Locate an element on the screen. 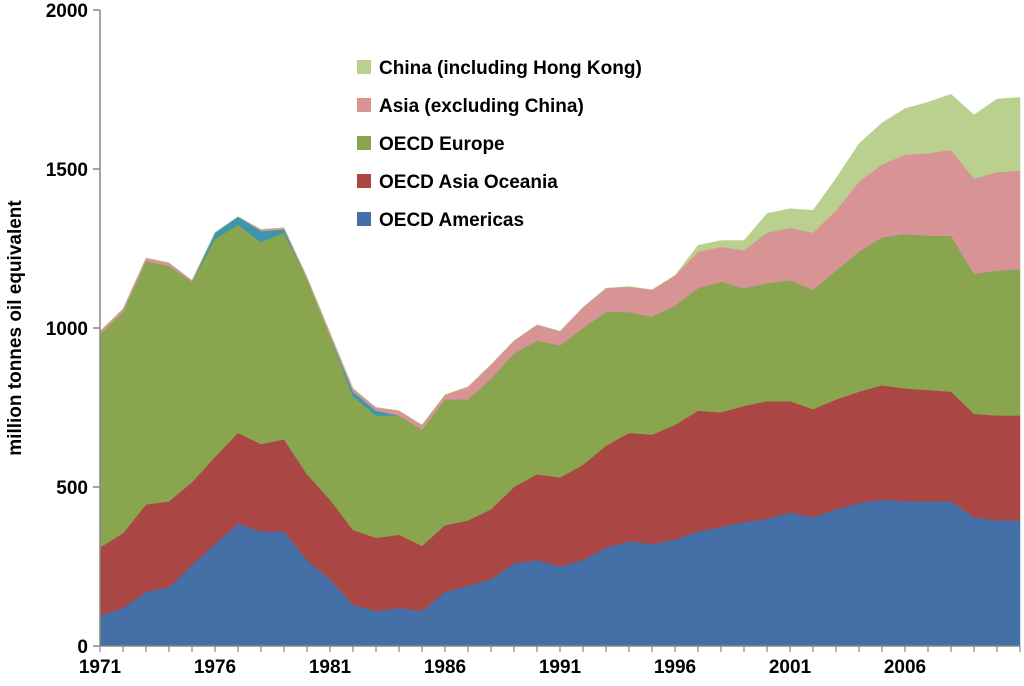 This screenshot has width=1024, height=686. legend-swatch-oecd-asia-oceania is located at coordinates (364, 181).